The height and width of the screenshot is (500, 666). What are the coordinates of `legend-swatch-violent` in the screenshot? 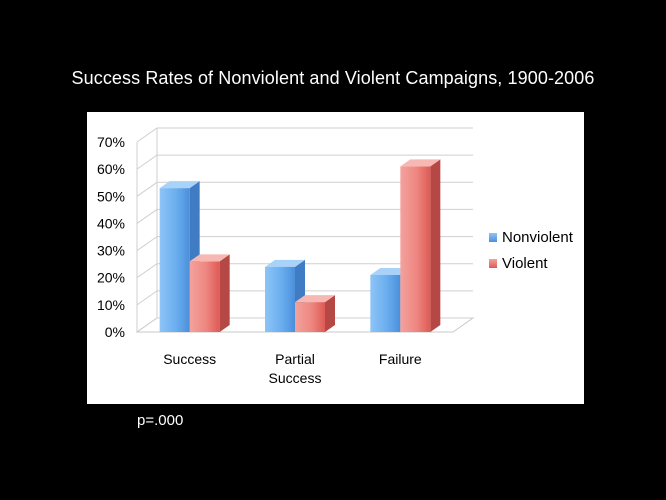 It's located at (493, 263).